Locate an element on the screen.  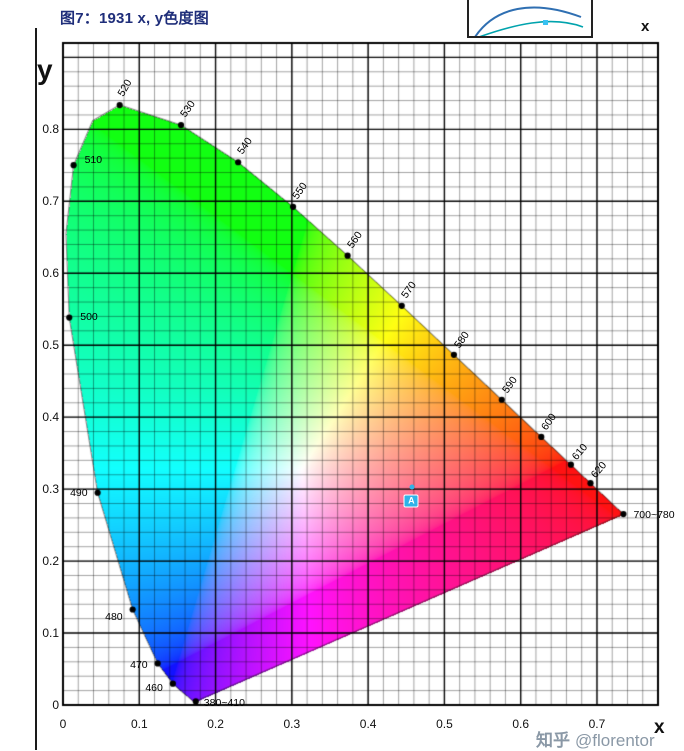
y-tick-label: 0.7 is located at coordinates (50, 201).